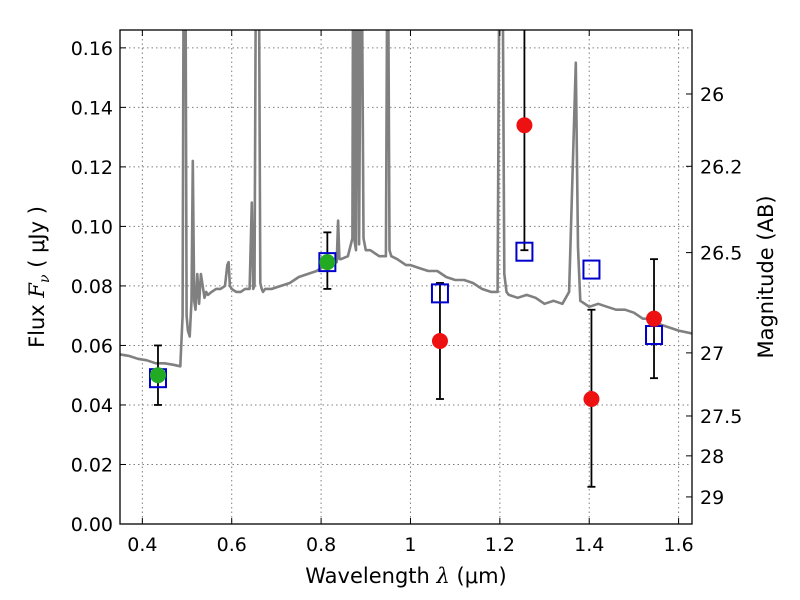 Image resolution: width=800 pixels, height=600 pixels. I want to click on y-tick-label: 0.08, so click(92, 287).